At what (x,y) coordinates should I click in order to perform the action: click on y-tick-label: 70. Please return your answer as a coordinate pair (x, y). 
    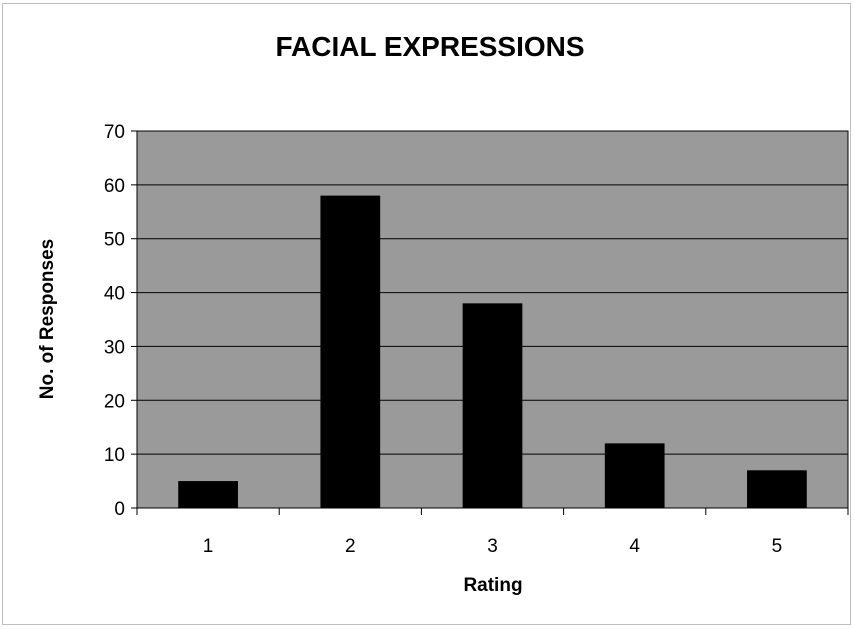
    Looking at the image, I should click on (114, 132).